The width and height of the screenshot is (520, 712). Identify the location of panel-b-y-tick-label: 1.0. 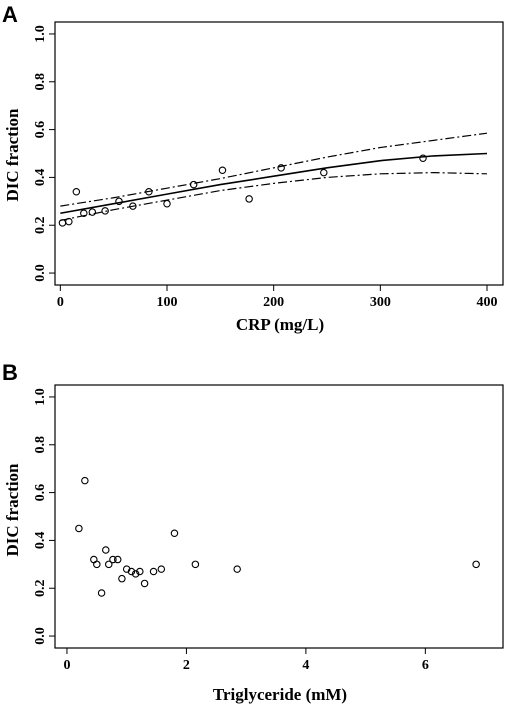
(40, 397).